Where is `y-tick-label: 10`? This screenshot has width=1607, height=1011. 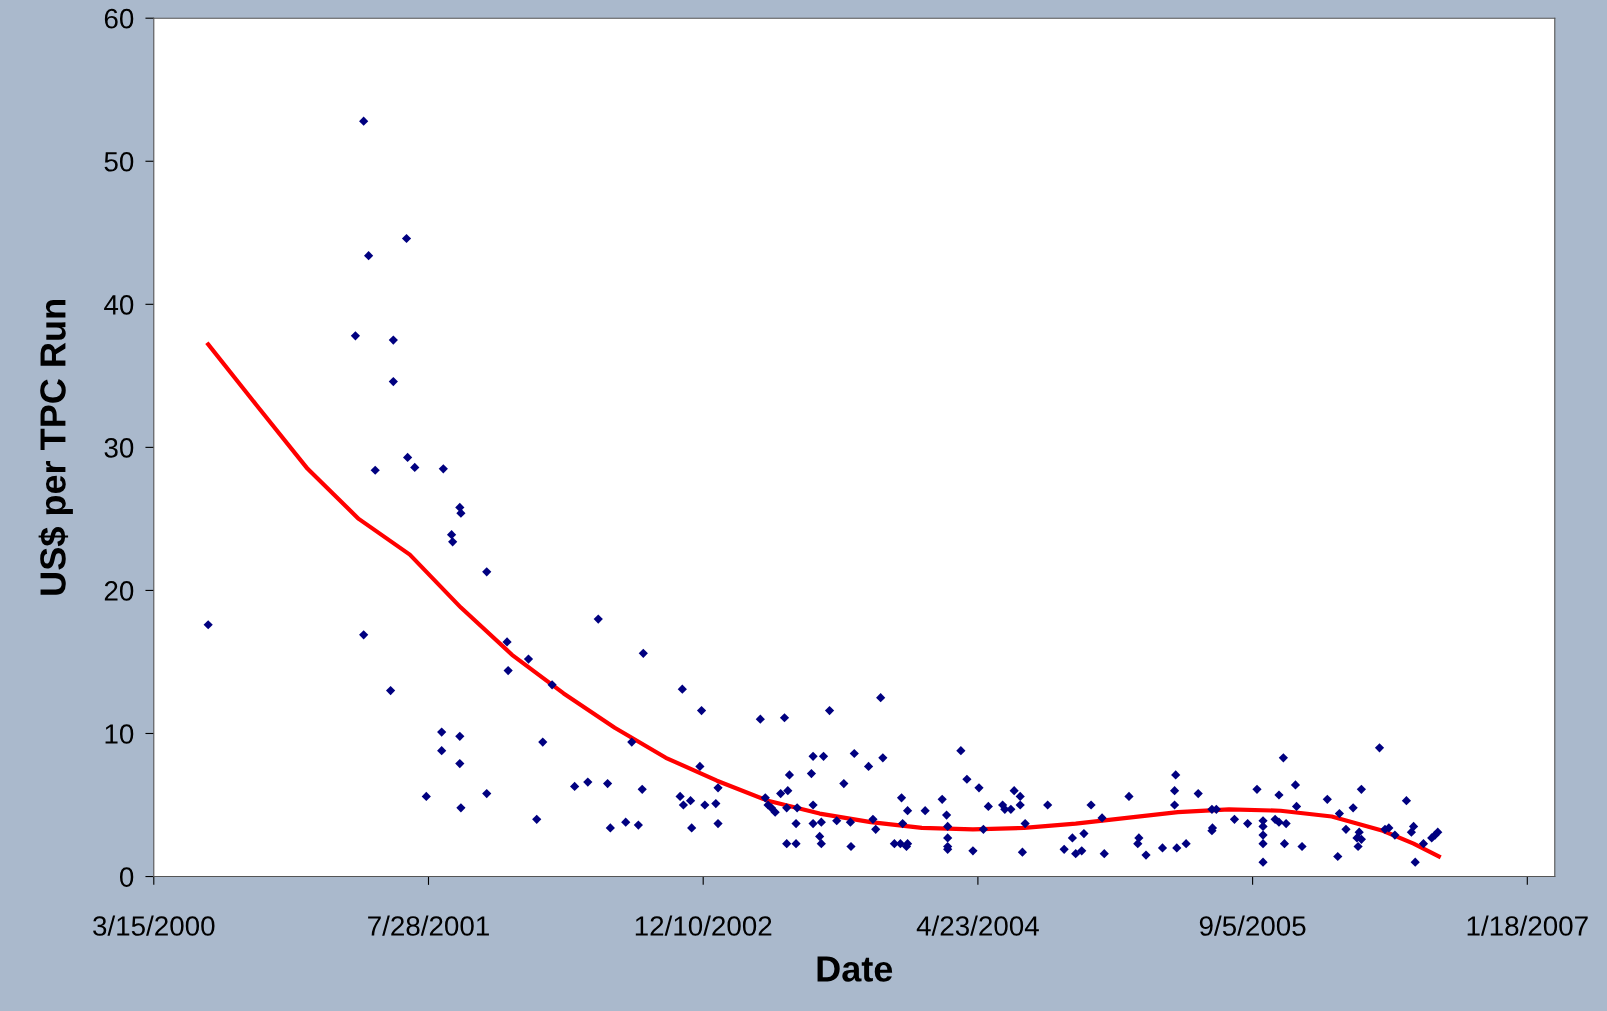 y-tick-label: 10 is located at coordinates (119, 734).